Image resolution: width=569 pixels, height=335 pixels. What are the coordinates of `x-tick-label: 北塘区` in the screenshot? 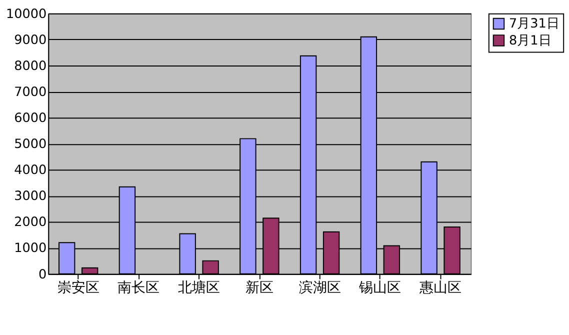 It's located at (199, 288).